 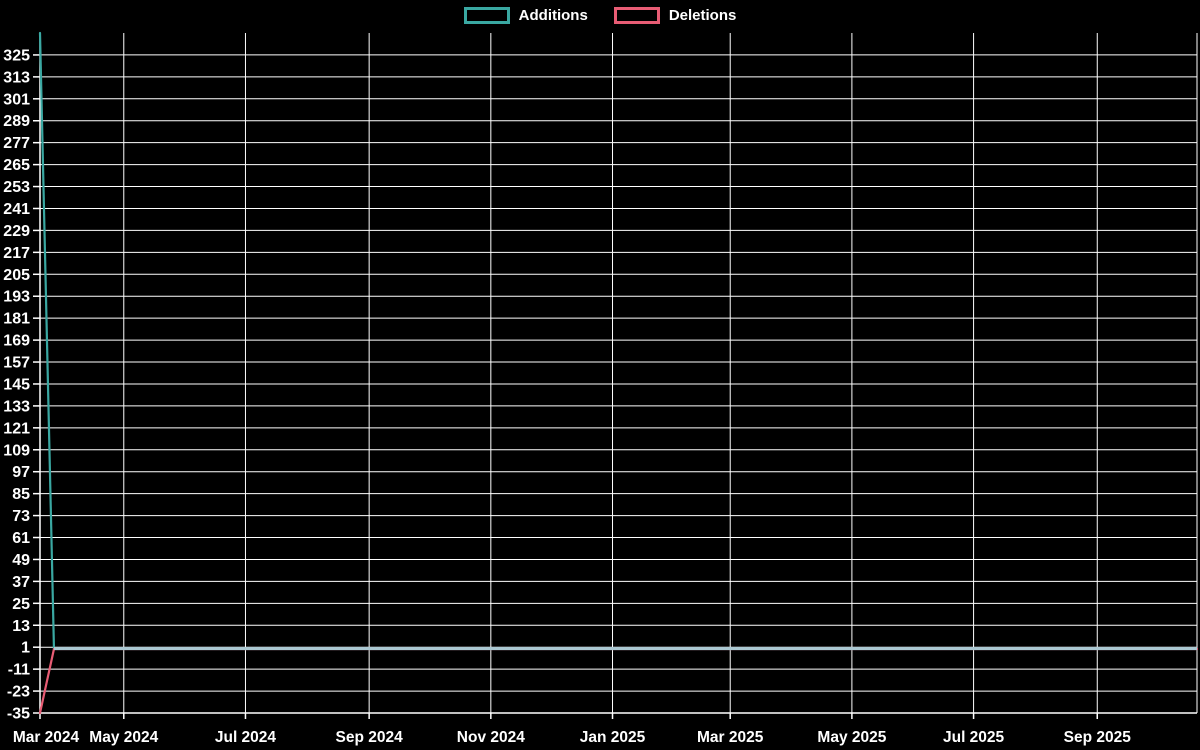 What do you see at coordinates (16, 363) in the screenshot?
I see `y-tick-label: 157` at bounding box center [16, 363].